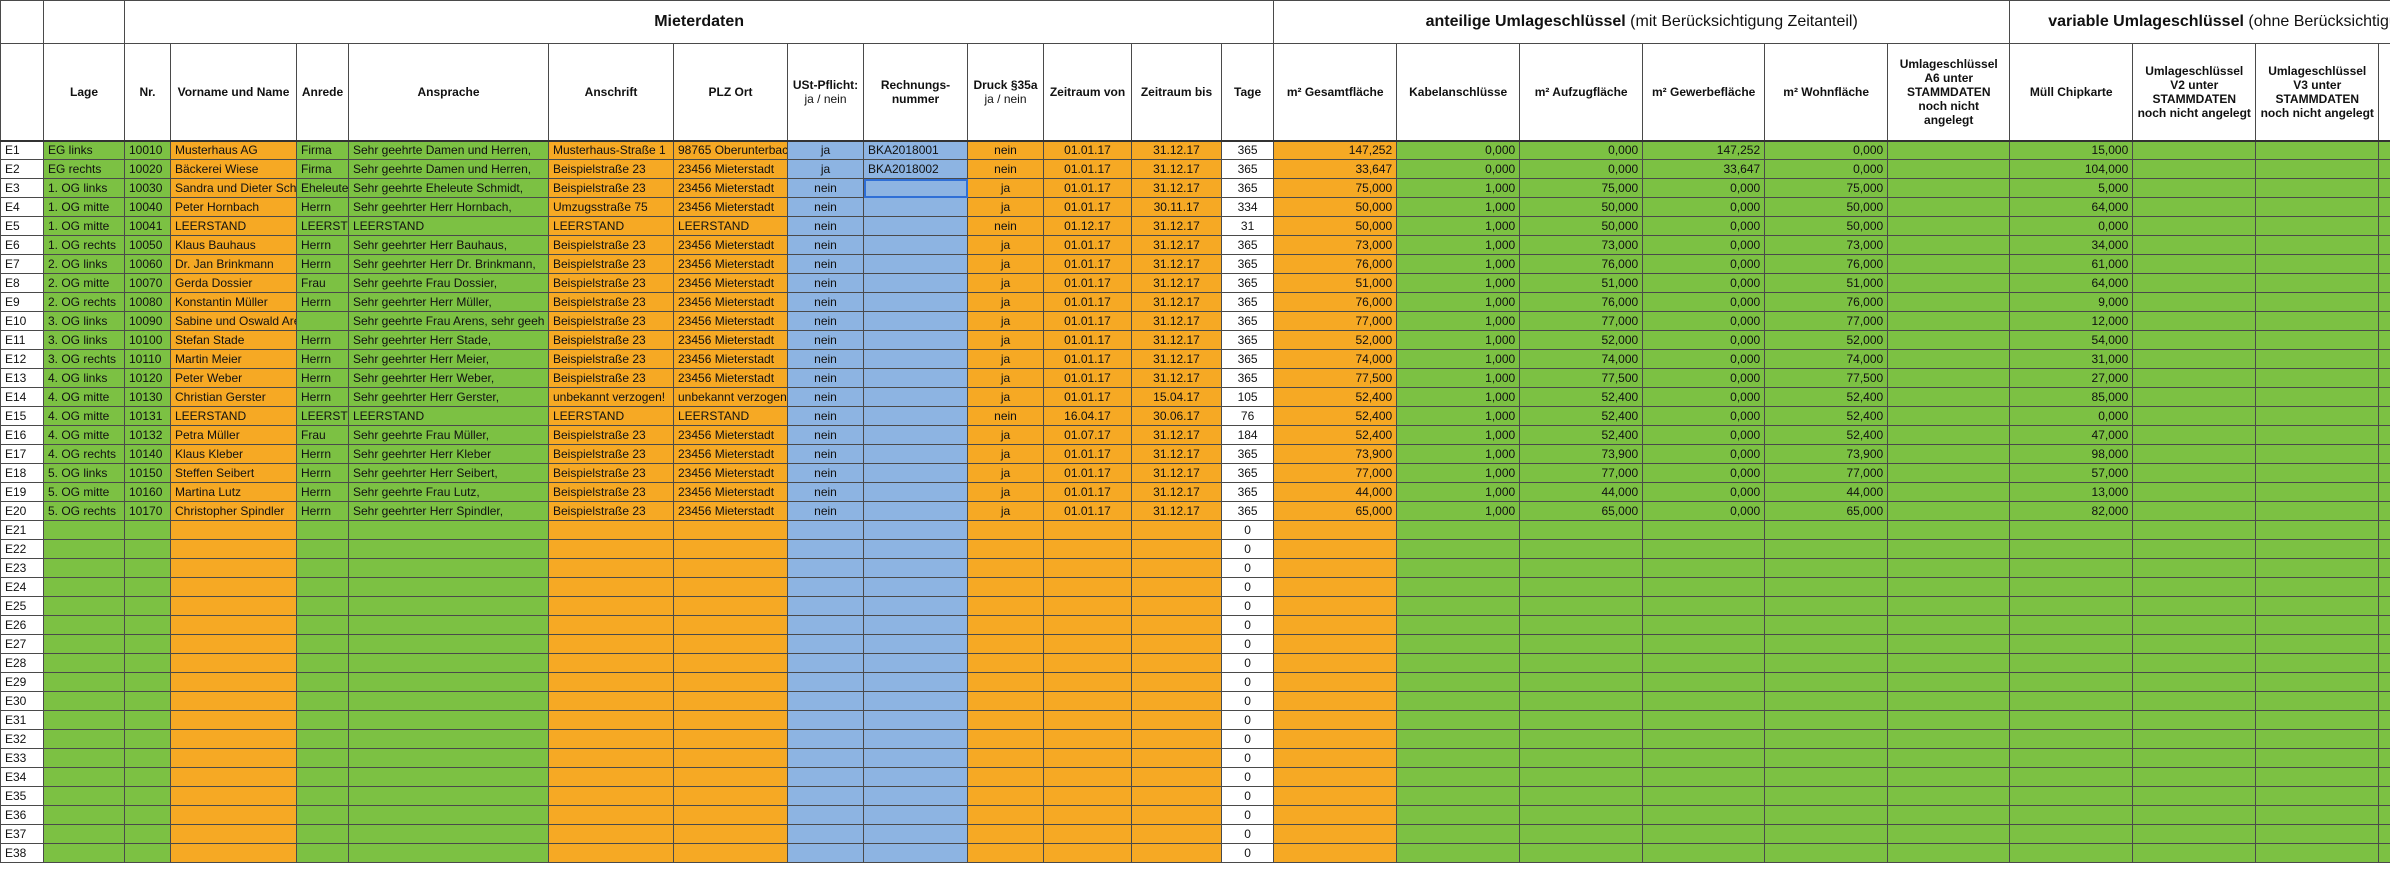 This screenshot has height=878, width=2390. Describe the element at coordinates (84, 321) in the screenshot. I see `cell: 3. OG links` at that location.